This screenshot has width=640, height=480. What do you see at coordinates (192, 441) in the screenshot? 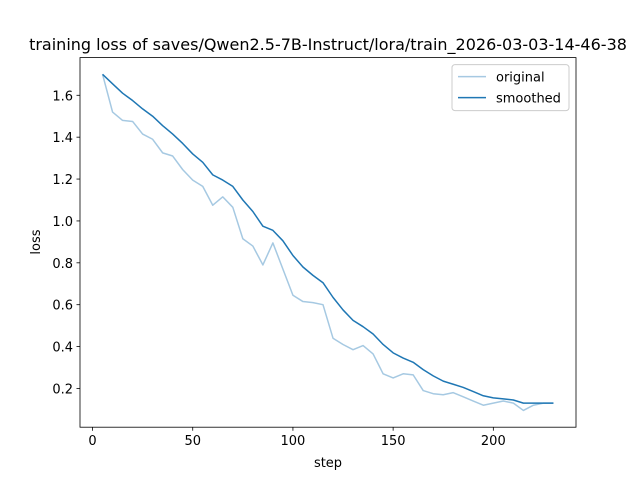
I see `x-tick-label: 50` at bounding box center [192, 441].